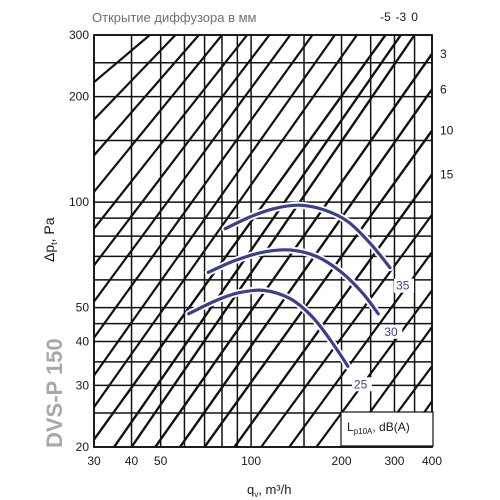  I want to click on opening-label-15: 15, so click(447, 174).